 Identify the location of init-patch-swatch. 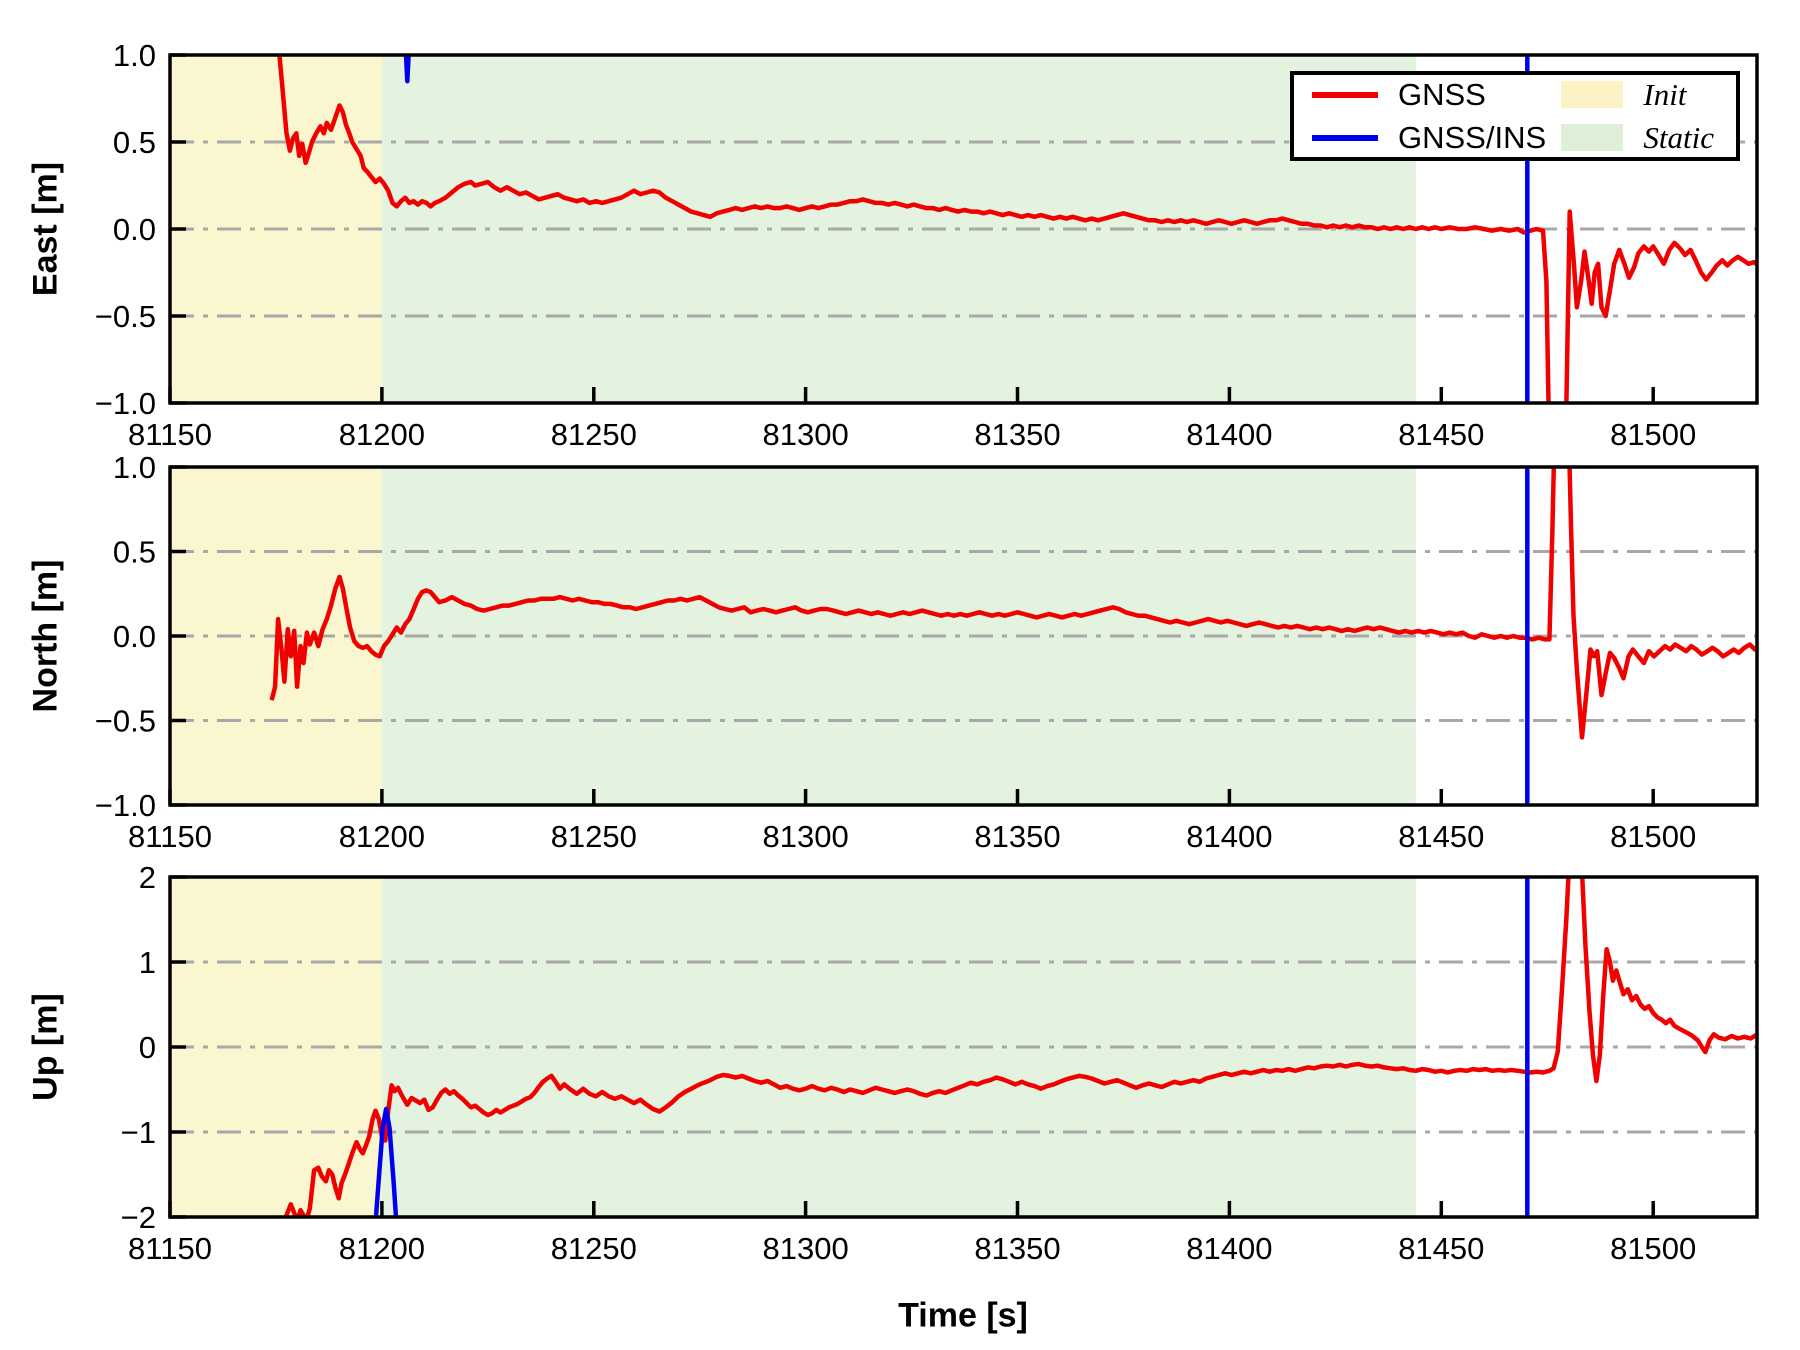
(1592, 94).